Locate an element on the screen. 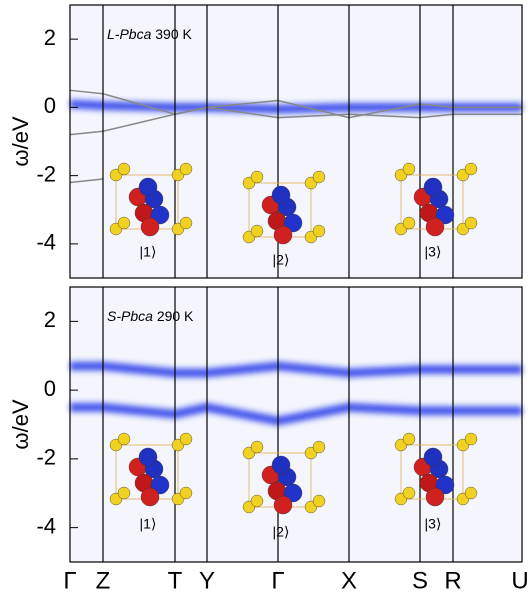 This screenshot has width=531, height=600. band-line is located at coordinates (86, 181).